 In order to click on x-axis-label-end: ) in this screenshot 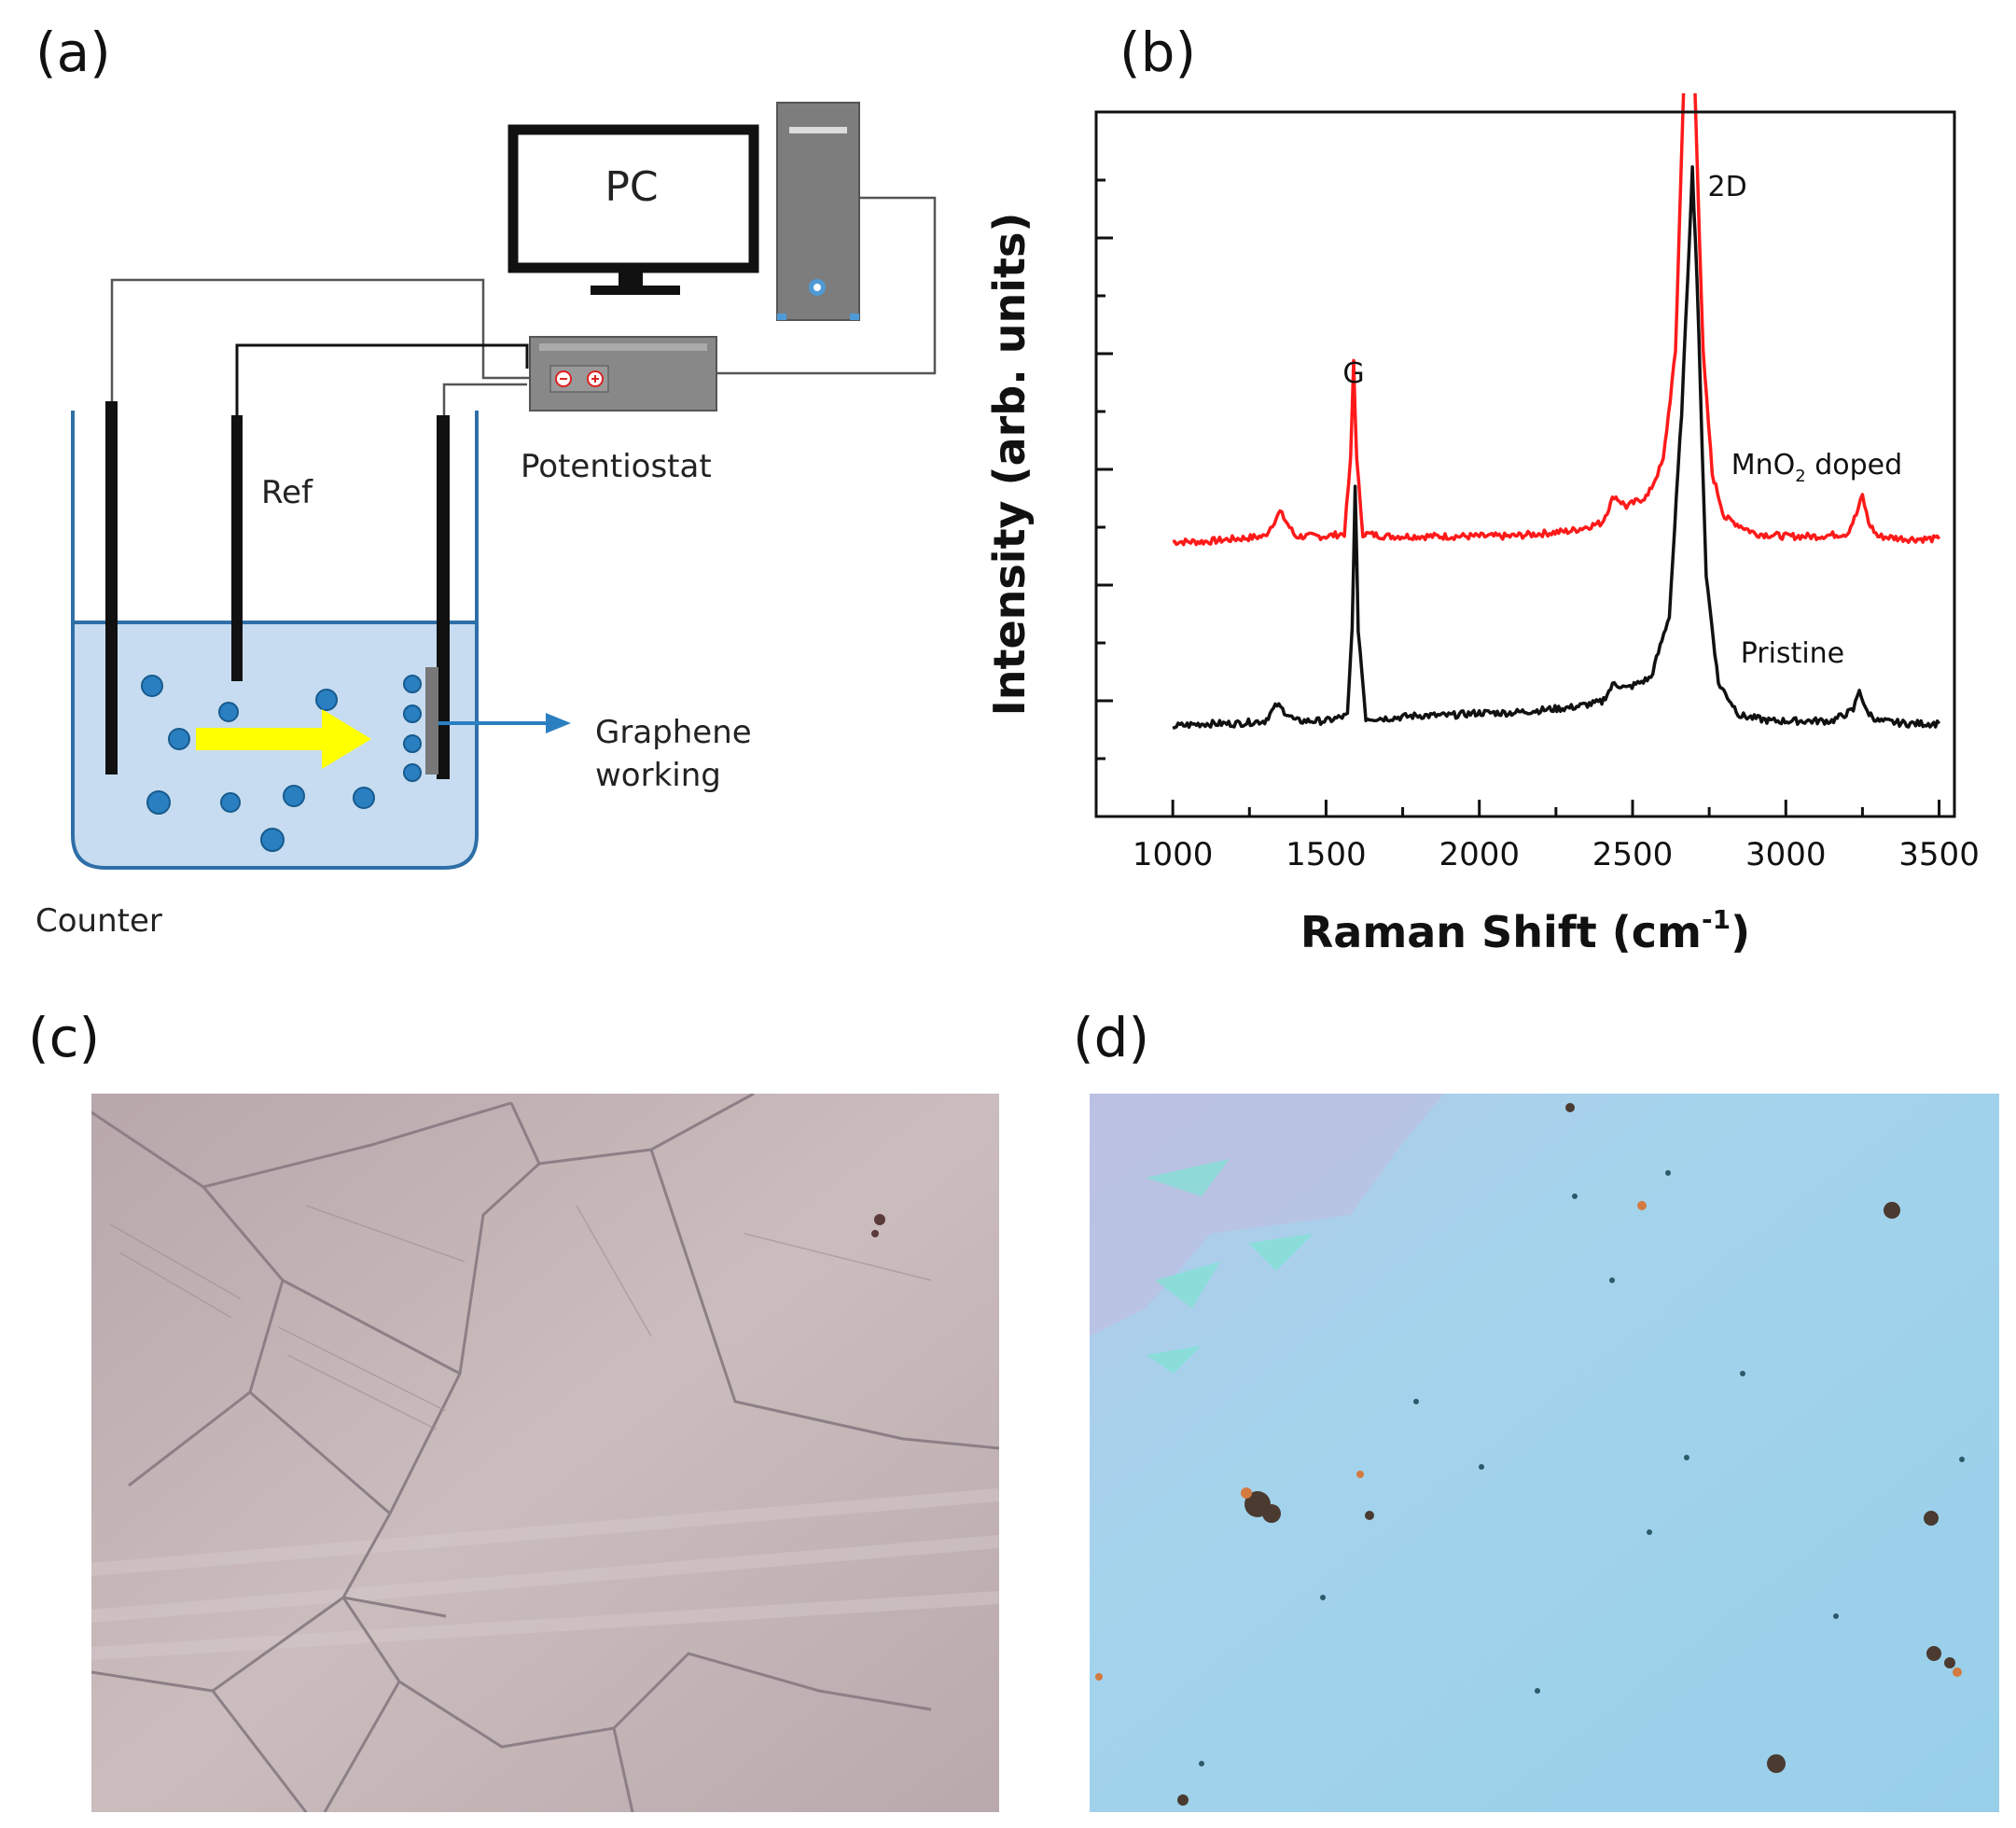, I will do `click(1741, 932)`.